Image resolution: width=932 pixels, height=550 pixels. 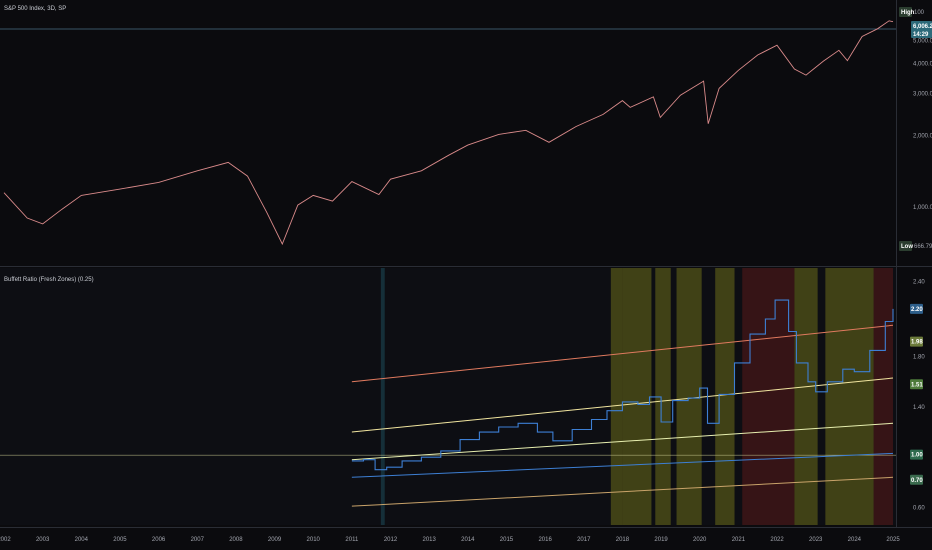 What do you see at coordinates (352, 540) in the screenshot?
I see `x-tick-label: 2011` at bounding box center [352, 540].